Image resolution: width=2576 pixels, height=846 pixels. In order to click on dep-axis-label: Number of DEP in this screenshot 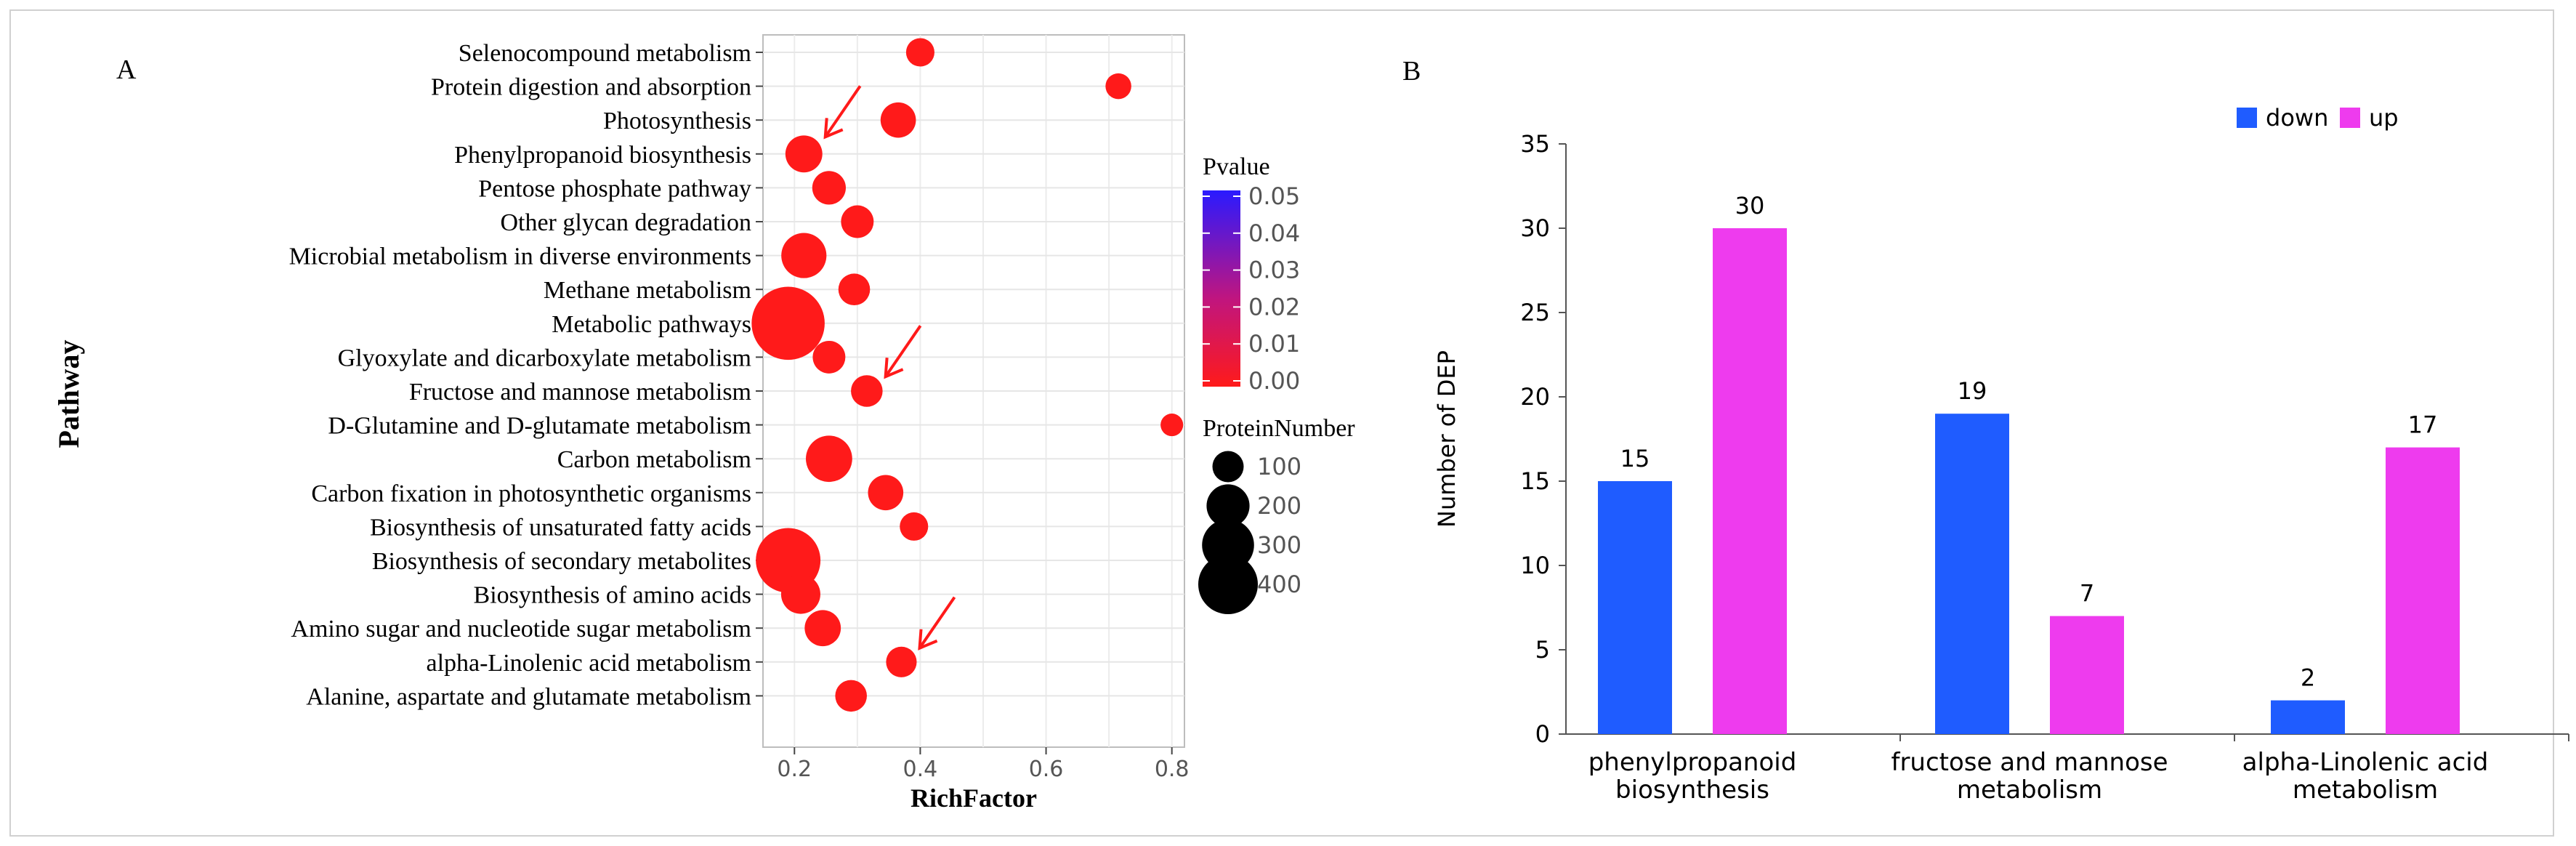, I will do `click(1447, 439)`.